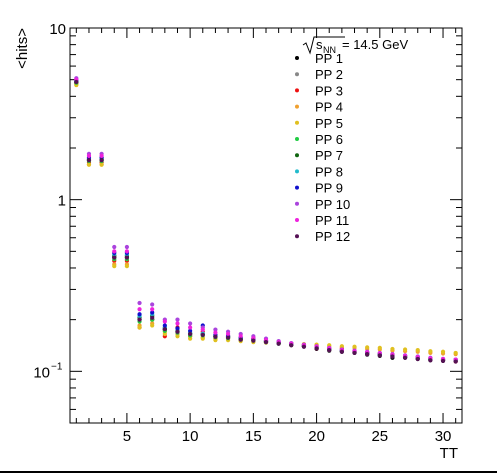 The height and width of the screenshot is (475, 497). What do you see at coordinates (449, 453) in the screenshot?
I see `x-axis-label: TT` at bounding box center [449, 453].